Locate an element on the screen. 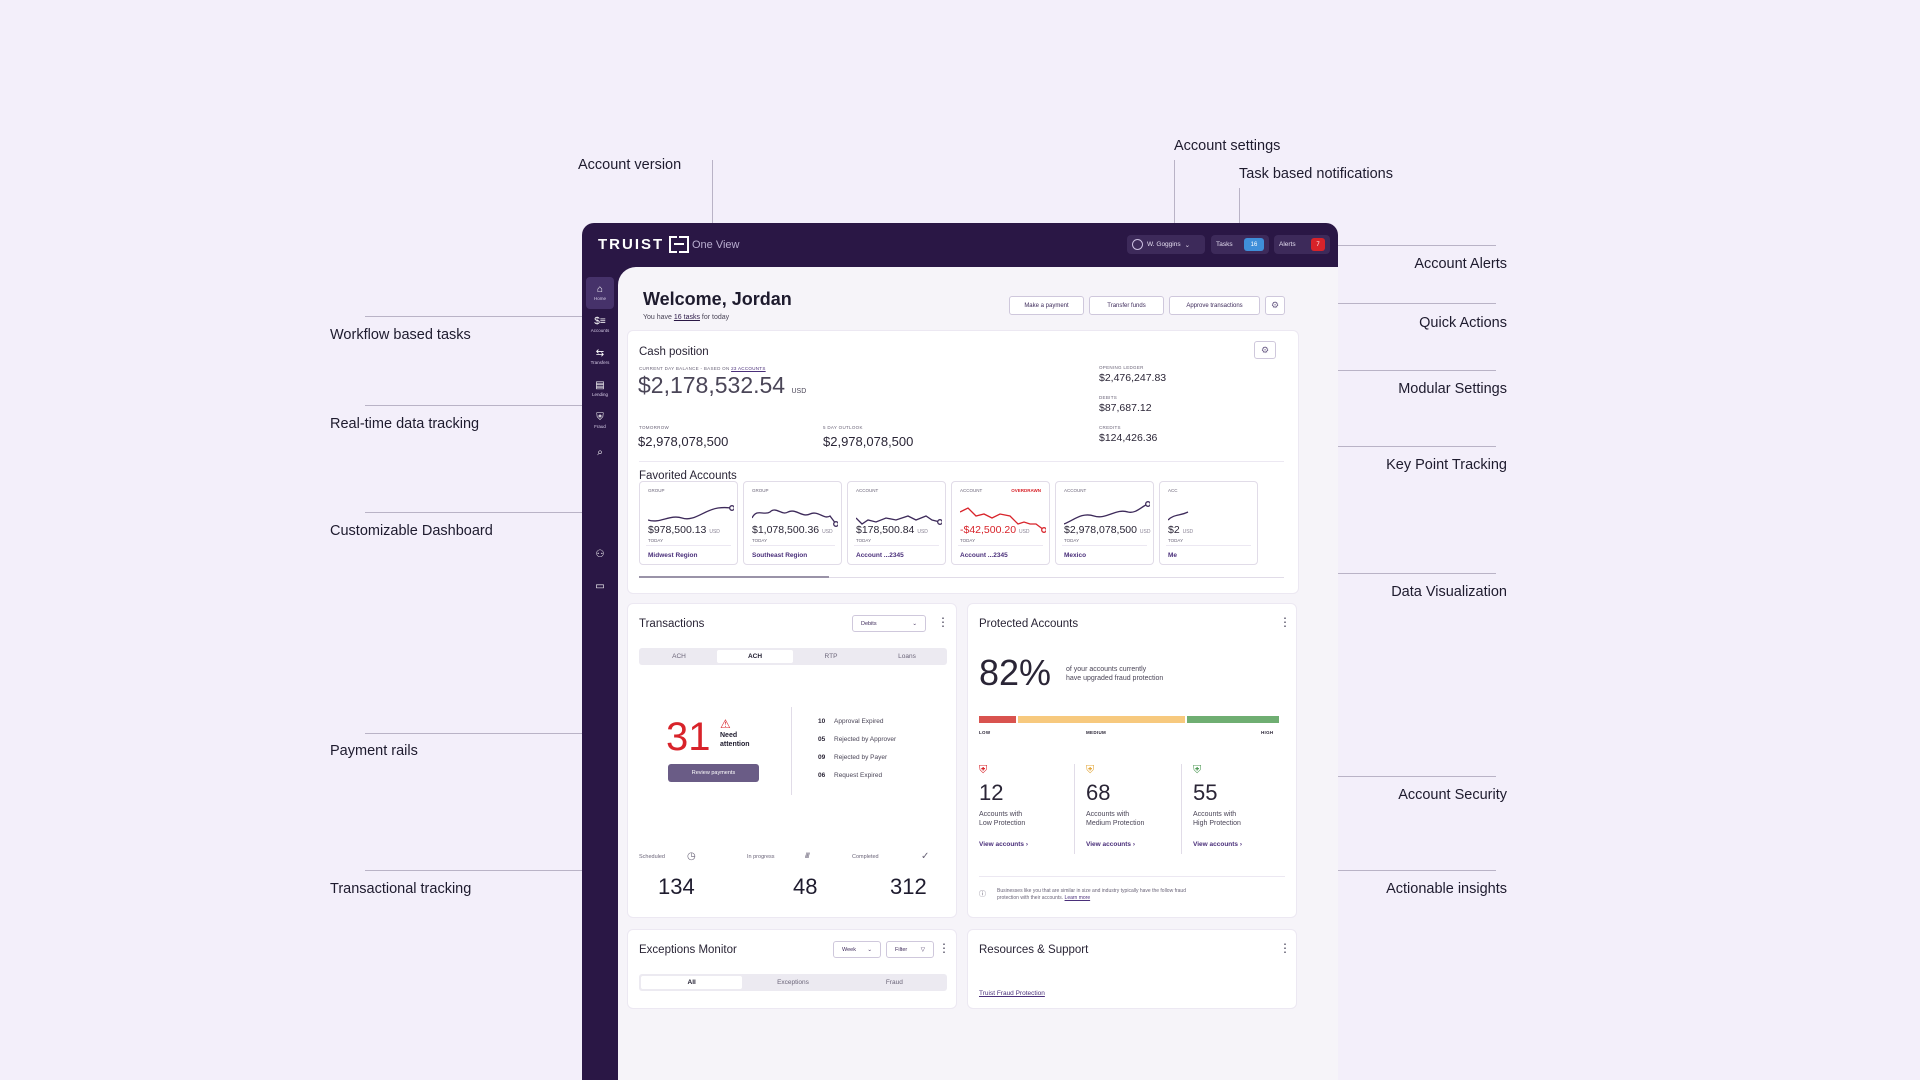  favorite-account-card: GROUP $978,500.13 USD TODAY Midwest Region is located at coordinates (688, 523).